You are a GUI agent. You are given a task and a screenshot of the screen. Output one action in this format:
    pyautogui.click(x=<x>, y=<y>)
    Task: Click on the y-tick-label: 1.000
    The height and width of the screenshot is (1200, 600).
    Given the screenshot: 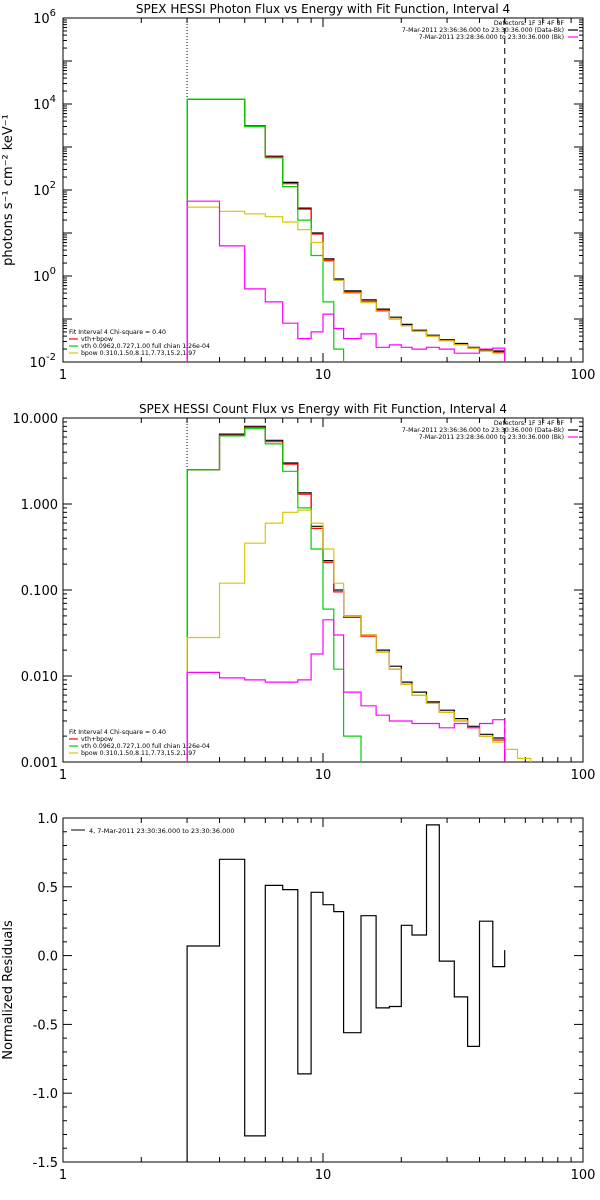 What is the action you would take?
    pyautogui.click(x=39, y=505)
    